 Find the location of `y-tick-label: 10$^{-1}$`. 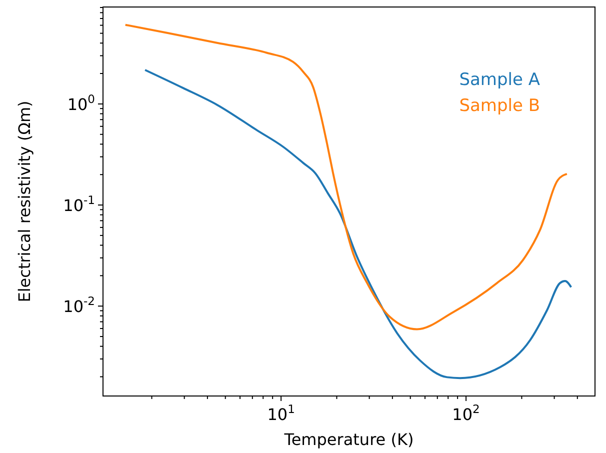

y-tick-label: 10$^{-1}$ is located at coordinates (79, 204).